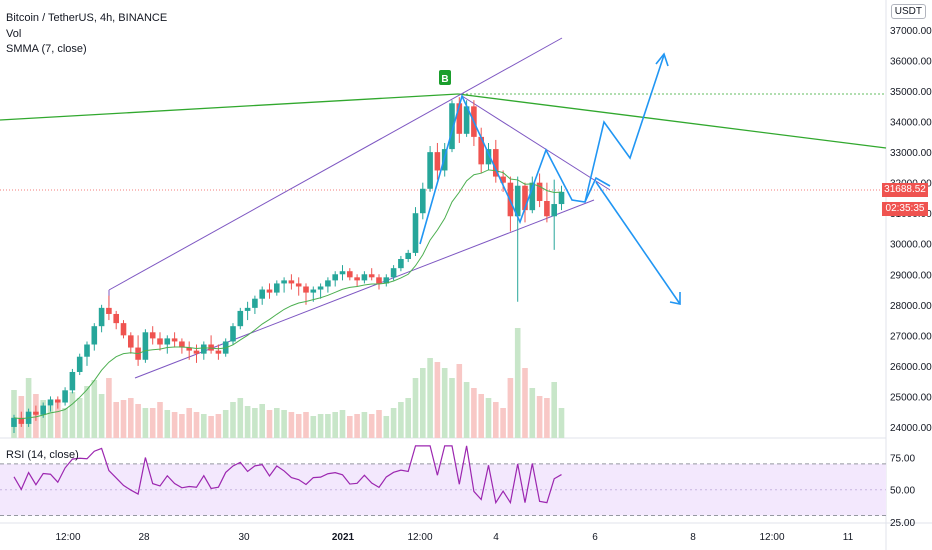 Image resolution: width=932 pixels, height=550 pixels. What do you see at coordinates (536, 143) in the screenshot?
I see `wedge-upper-line` at bounding box center [536, 143].